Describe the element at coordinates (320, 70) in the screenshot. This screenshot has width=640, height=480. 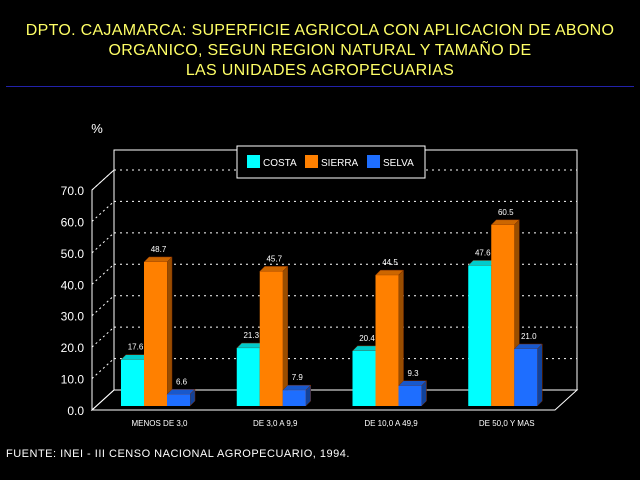
I see `chart-title-line-3: LAS UNIDADES AGROPECUARIAS` at that location.